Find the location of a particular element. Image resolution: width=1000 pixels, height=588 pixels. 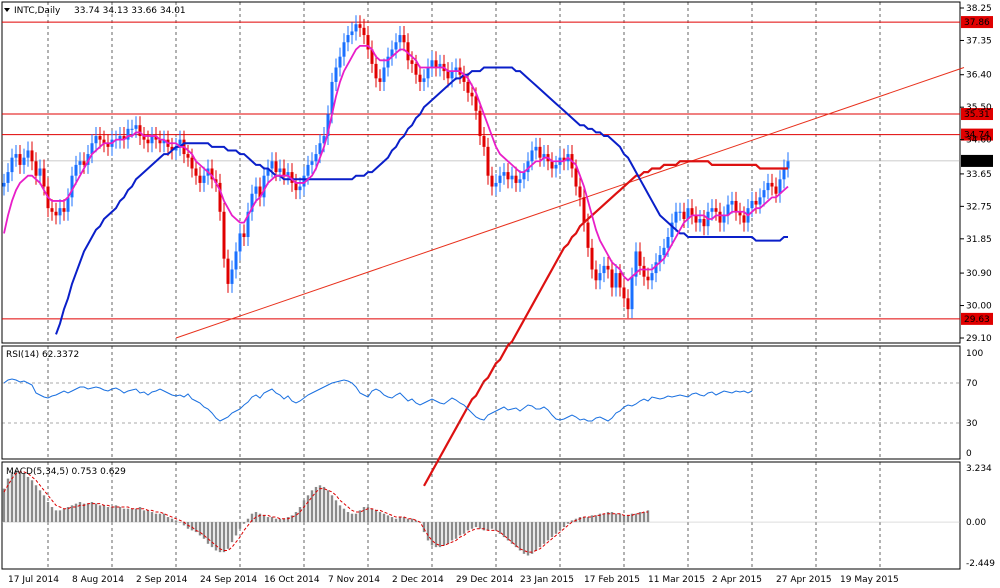

date-tick-label: 17 Jul 2014 is located at coordinates (33, 580).